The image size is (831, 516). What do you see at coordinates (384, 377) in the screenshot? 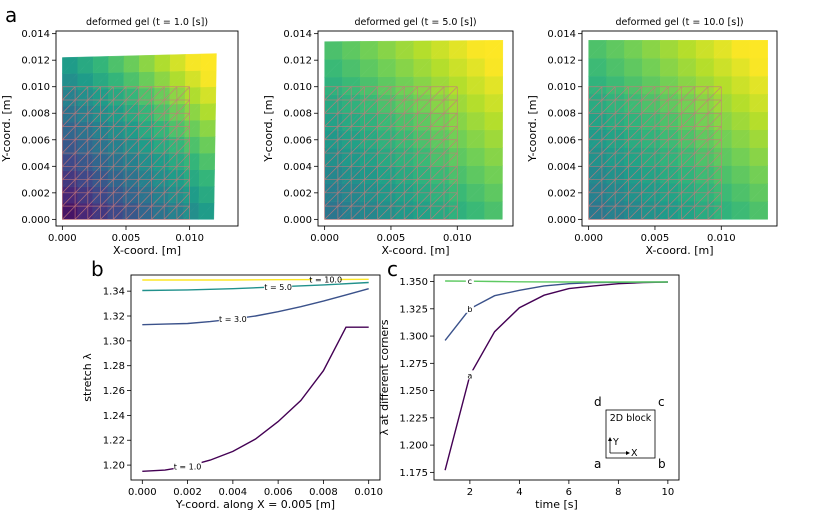
I see `y-axis-label: λ at different corners` at bounding box center [384, 377].